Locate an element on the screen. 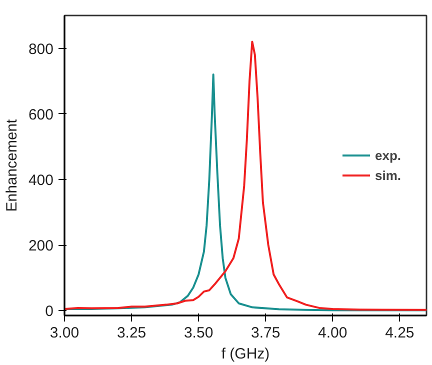 This screenshot has width=432, height=365. y-tick-label: 800 is located at coordinates (41, 49).